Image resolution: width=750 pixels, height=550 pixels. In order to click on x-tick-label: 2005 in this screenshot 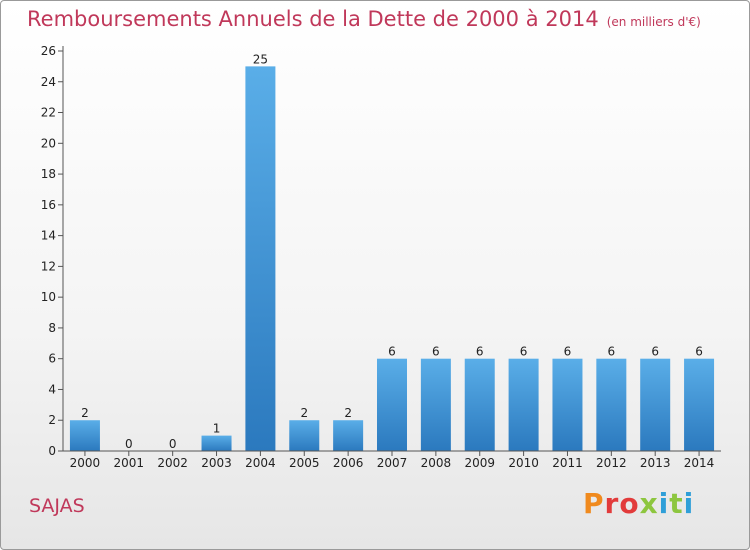, I will do `click(304, 463)`.